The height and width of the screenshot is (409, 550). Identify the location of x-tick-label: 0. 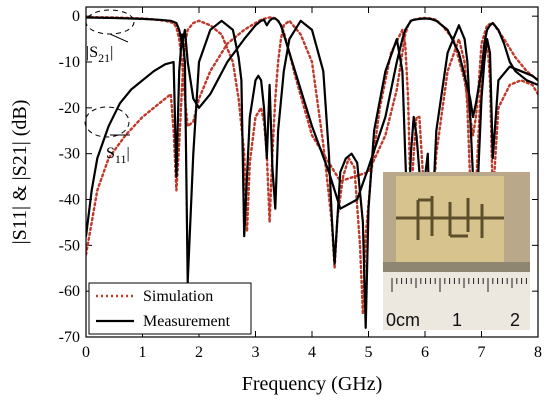
(86, 352).